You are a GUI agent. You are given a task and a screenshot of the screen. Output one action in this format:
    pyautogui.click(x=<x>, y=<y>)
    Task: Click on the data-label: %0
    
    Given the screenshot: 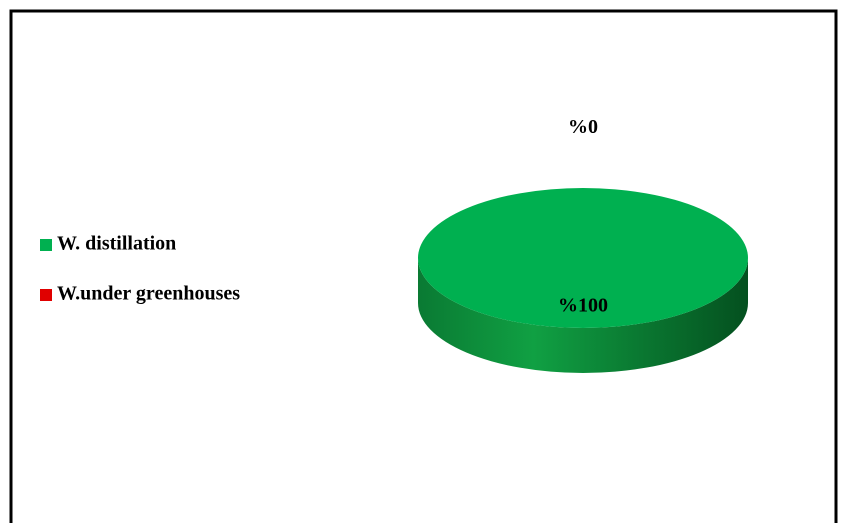 What is the action you would take?
    pyautogui.click(x=583, y=127)
    